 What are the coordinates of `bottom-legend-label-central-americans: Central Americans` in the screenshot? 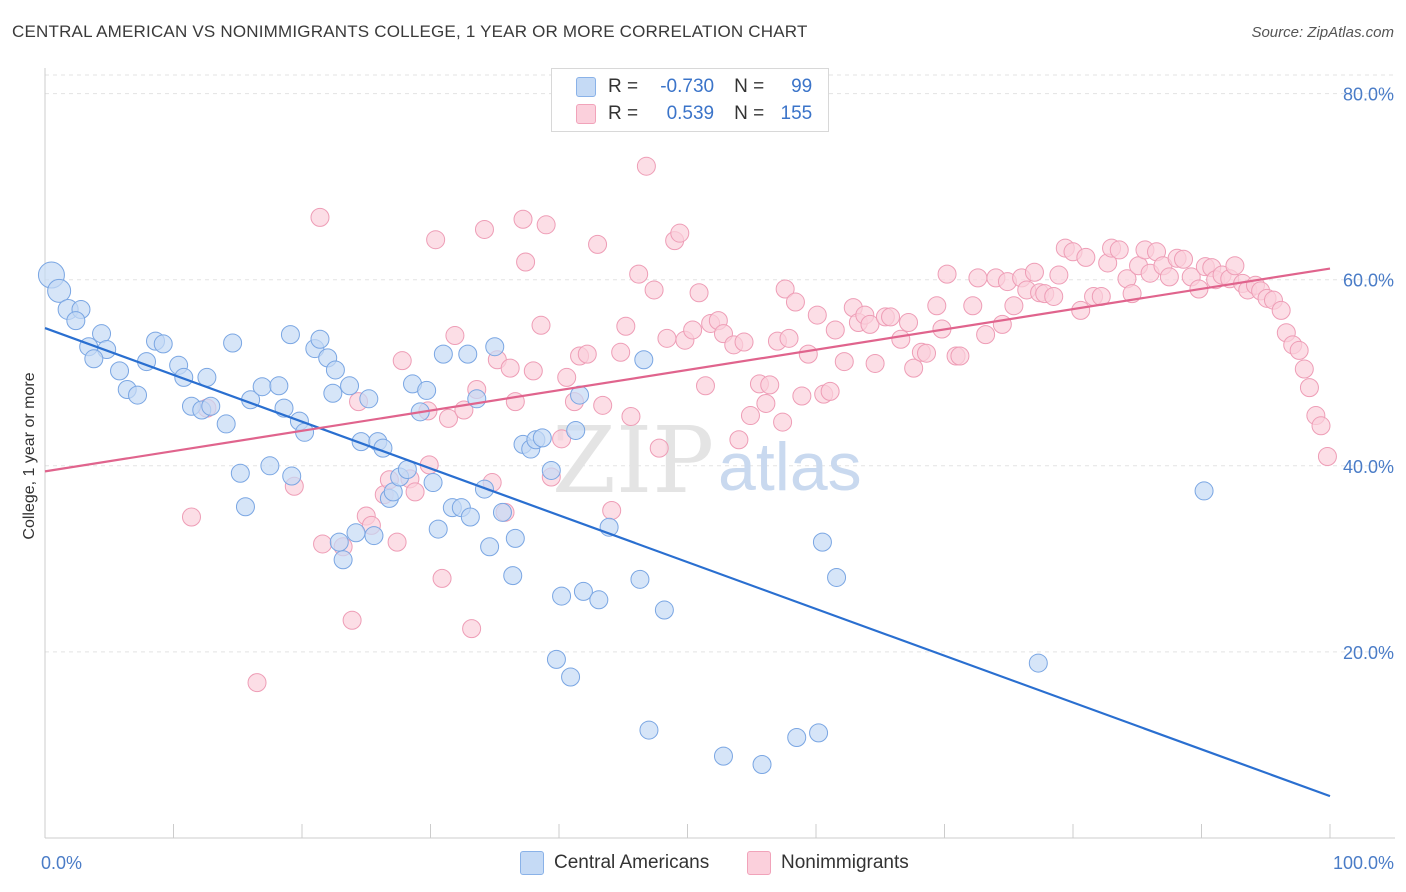 It's located at (632, 862).